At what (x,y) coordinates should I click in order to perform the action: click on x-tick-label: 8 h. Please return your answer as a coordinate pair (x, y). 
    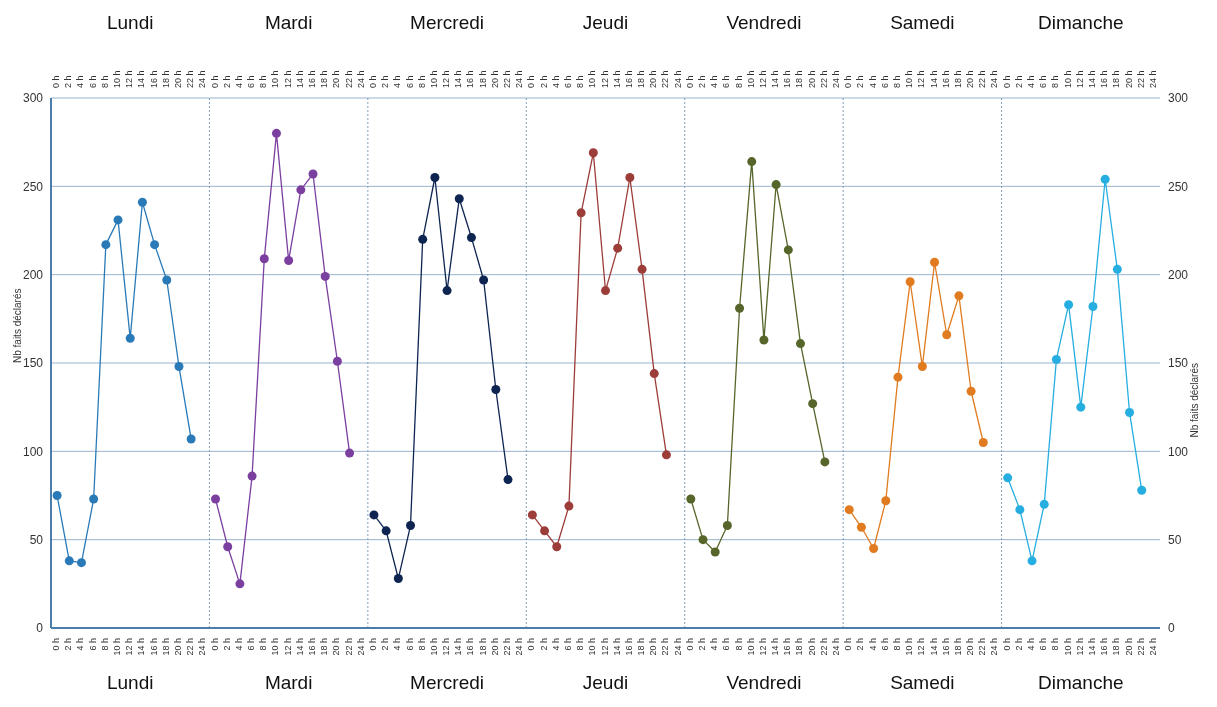
    Looking at the image, I should click on (580, 644).